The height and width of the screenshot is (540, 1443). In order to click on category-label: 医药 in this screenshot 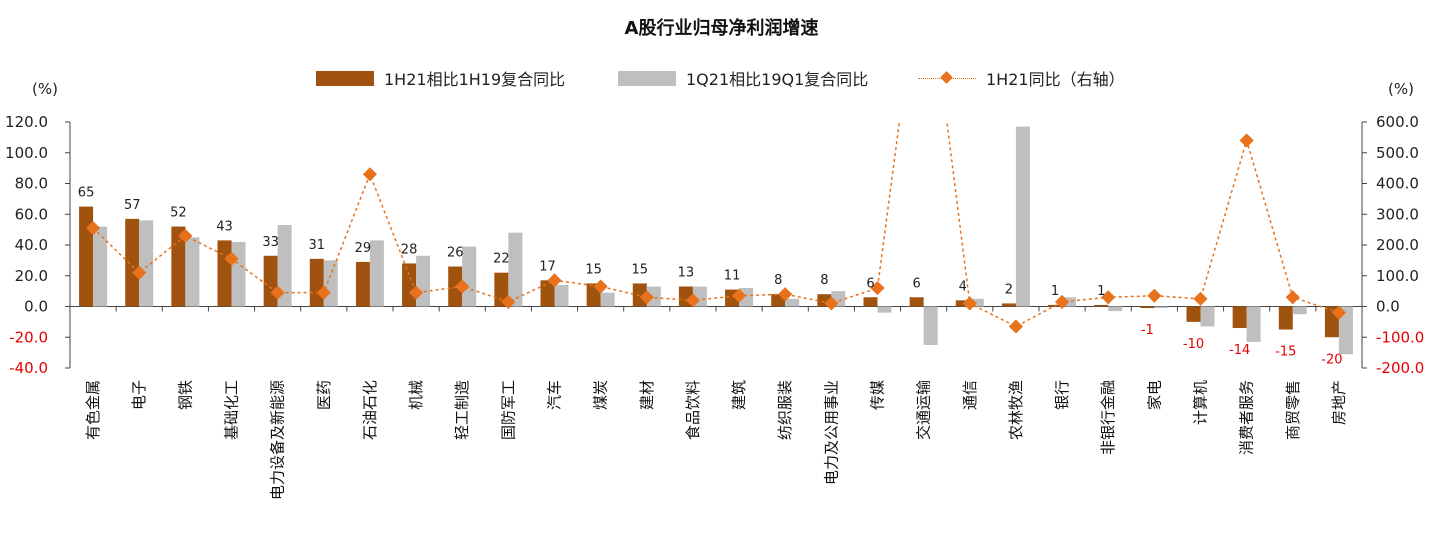, I will do `click(324, 395)`.